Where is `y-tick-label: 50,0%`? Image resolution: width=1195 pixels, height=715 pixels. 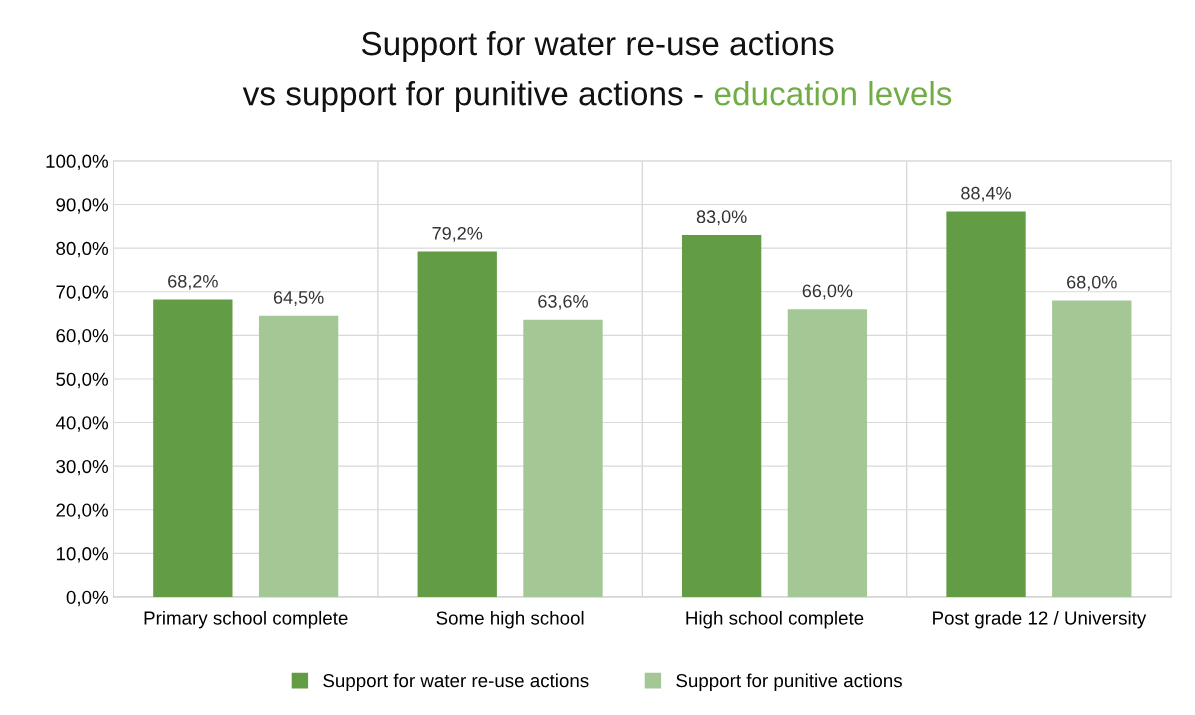 y-tick-label: 50,0% is located at coordinates (82, 380).